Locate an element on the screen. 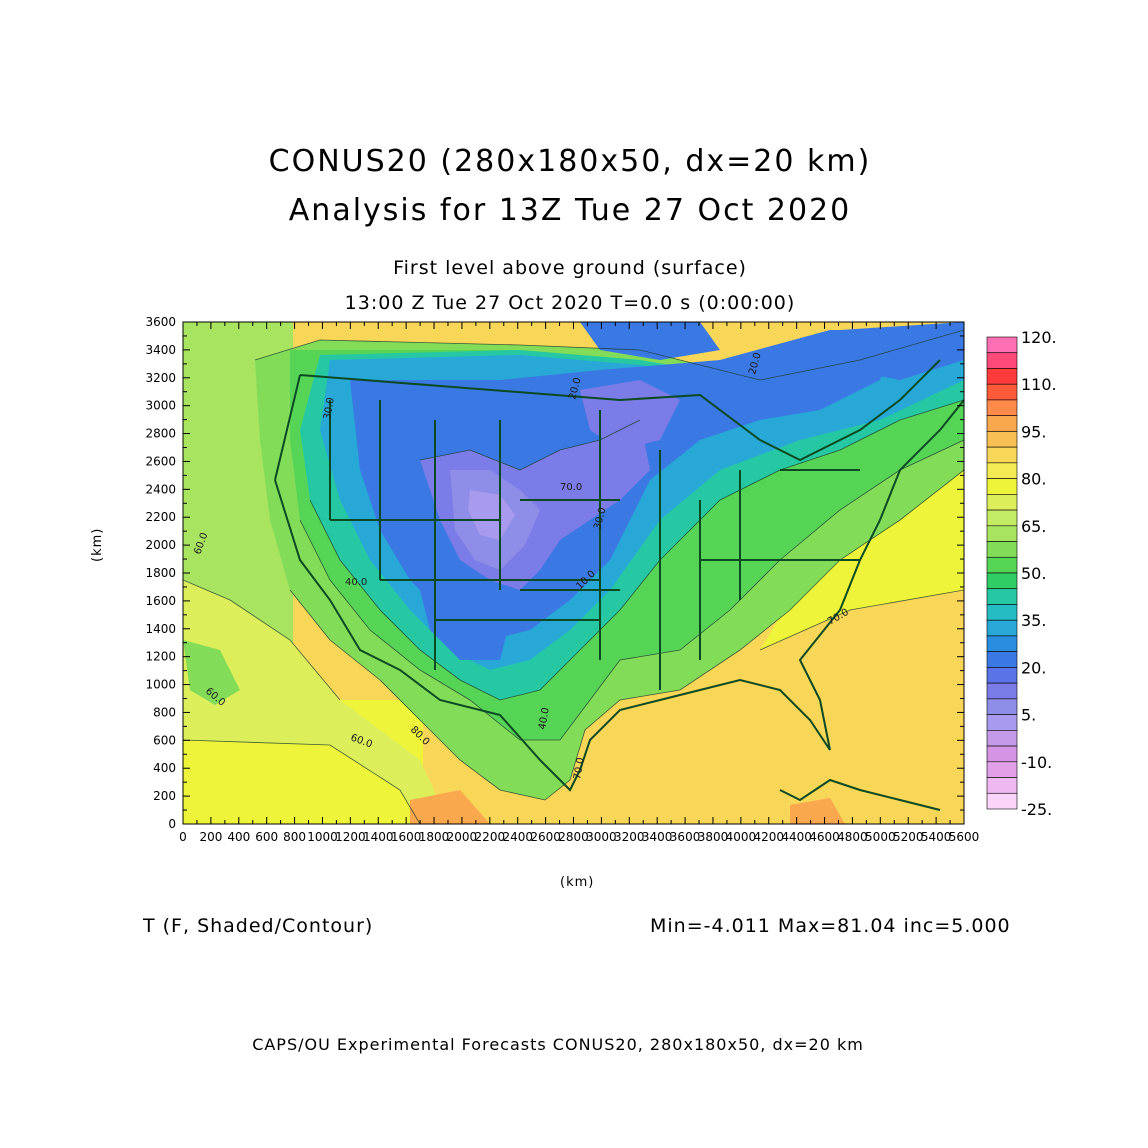 This screenshot has width=1148, height=1148. x-axis-label: (km) is located at coordinates (577, 882).